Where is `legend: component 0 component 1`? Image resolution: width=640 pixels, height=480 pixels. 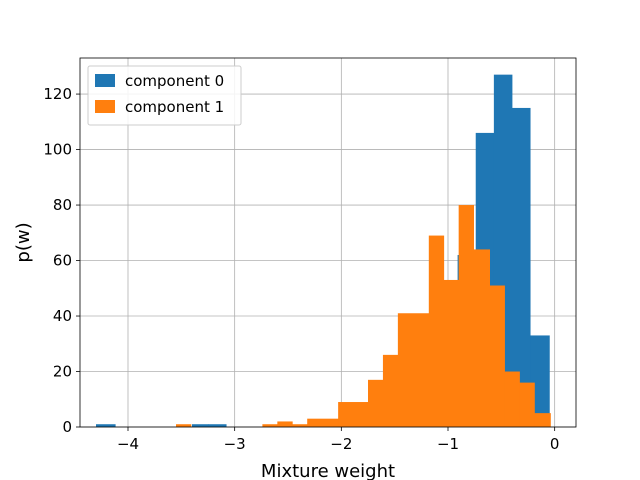 legend: component 0 component 1 is located at coordinates (164, 95).